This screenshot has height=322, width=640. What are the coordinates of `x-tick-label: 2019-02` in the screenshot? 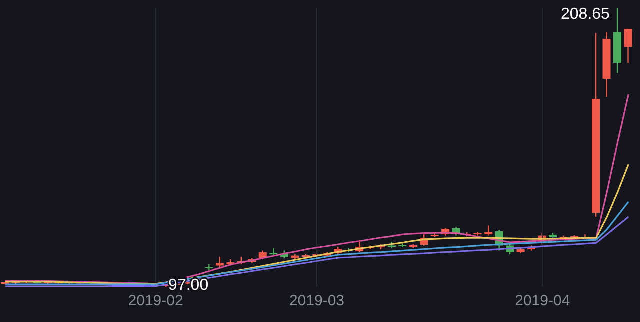 It's located at (156, 301).